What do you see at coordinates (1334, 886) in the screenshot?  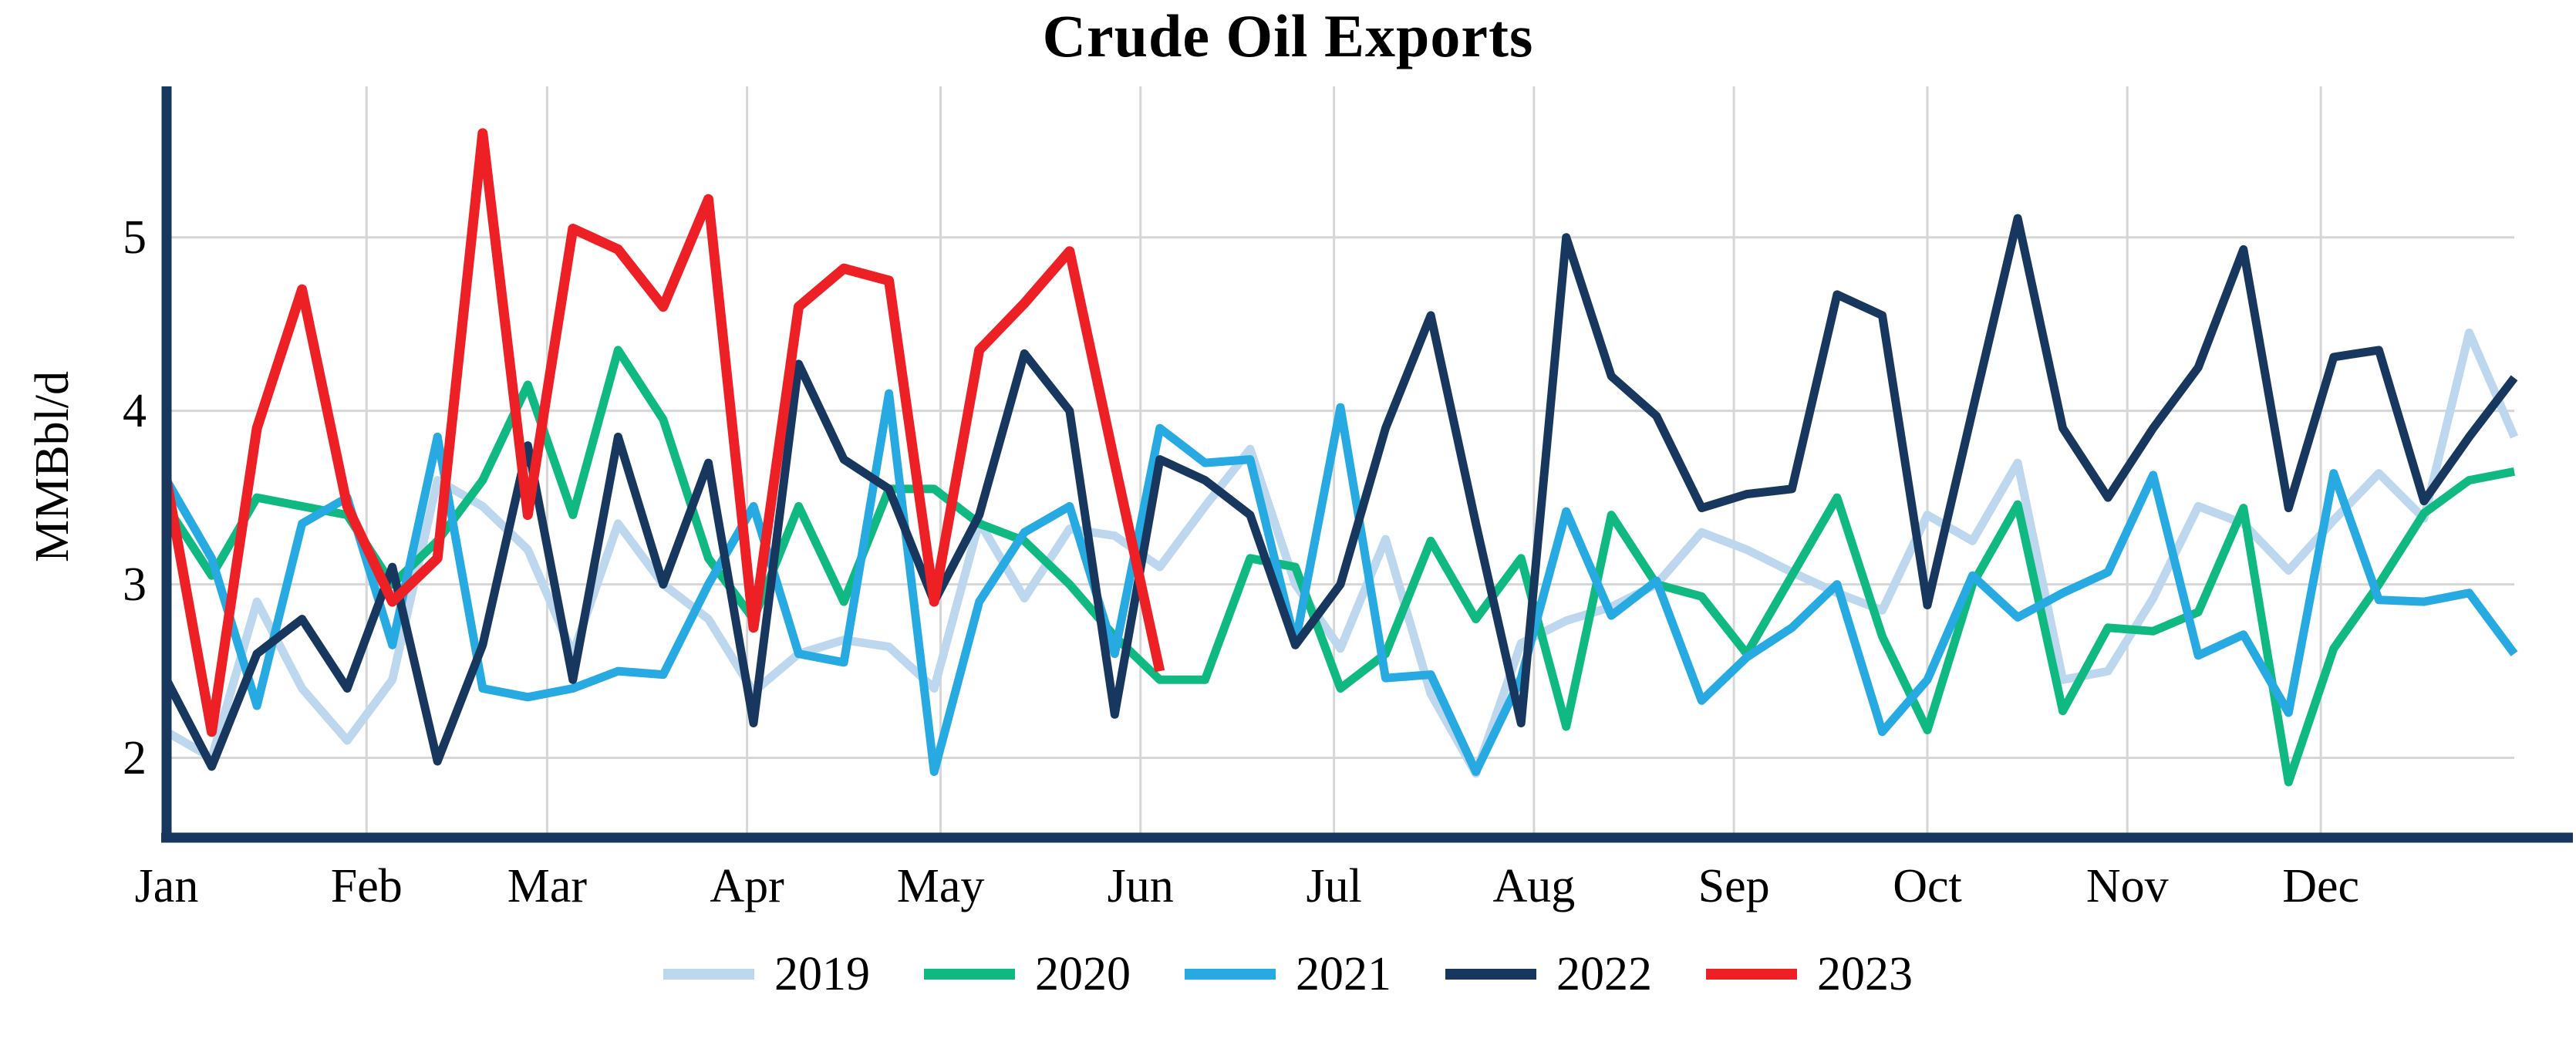 I see `x-tick-label-Jul: Jul` at bounding box center [1334, 886].